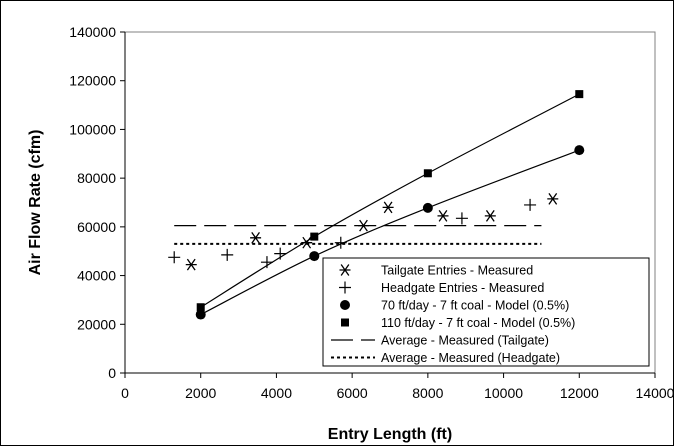 This screenshot has height=446, width=674. Describe the element at coordinates (92, 129) in the screenshot. I see `y-tick-label: 100000` at that location.